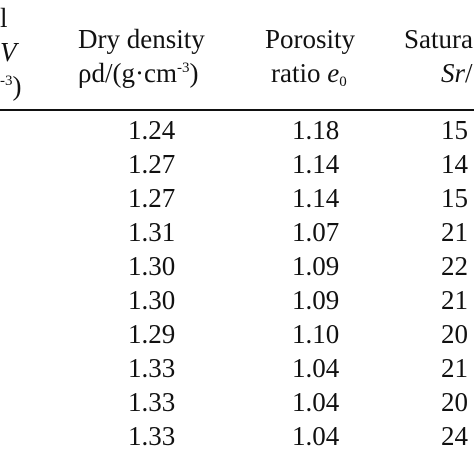  I want to click on header-porosity-ratio: Porosity ratio e0, so click(310, 60).